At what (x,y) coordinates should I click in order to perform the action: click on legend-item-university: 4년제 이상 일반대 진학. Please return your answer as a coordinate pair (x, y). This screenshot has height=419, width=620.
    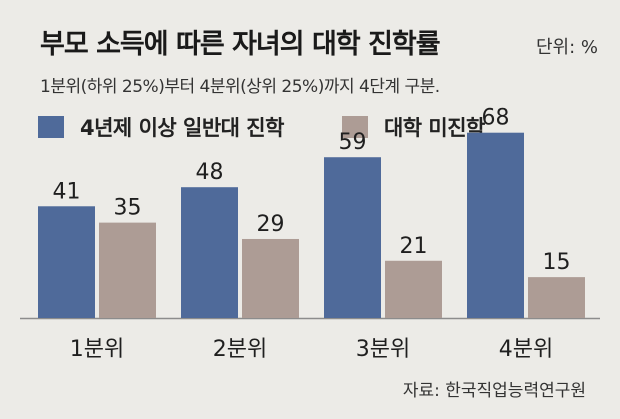
    Looking at the image, I should click on (161, 127).